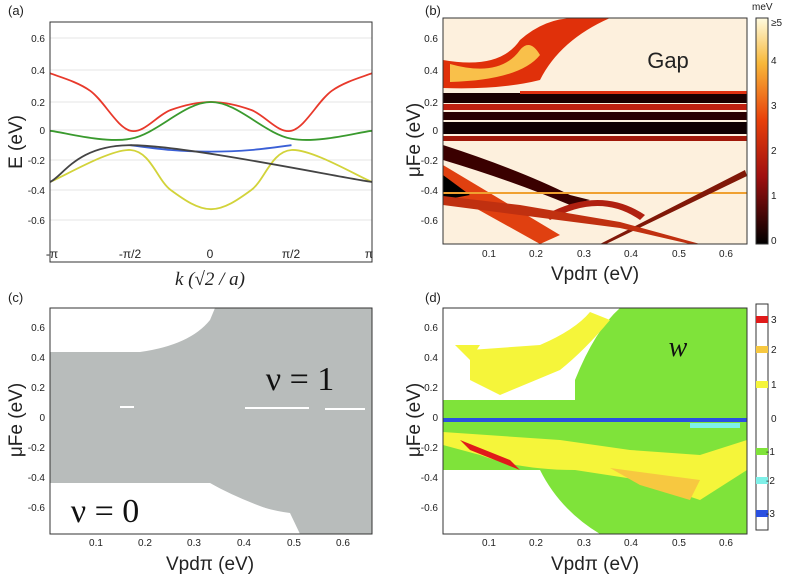 Image resolution: width=789 pixels, height=577 pixels. What do you see at coordinates (770, 481) in the screenshot?
I see `legend-label: -2` at bounding box center [770, 481].